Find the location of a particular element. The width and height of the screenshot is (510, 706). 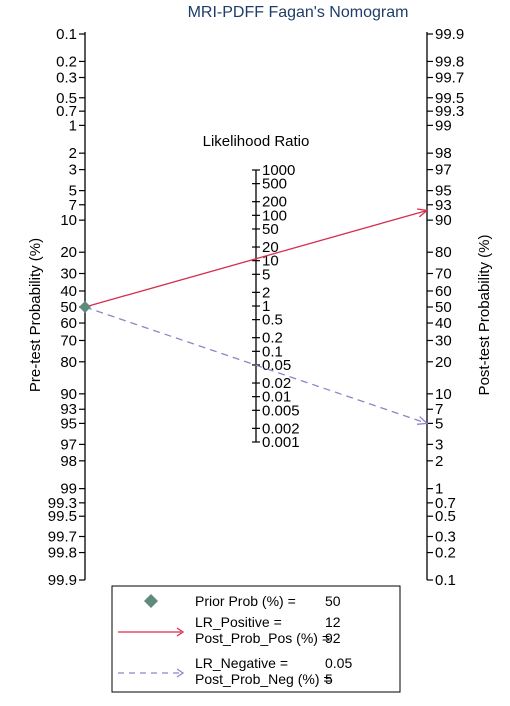

right-tick-label-50: 50 is located at coordinates (443, 307).